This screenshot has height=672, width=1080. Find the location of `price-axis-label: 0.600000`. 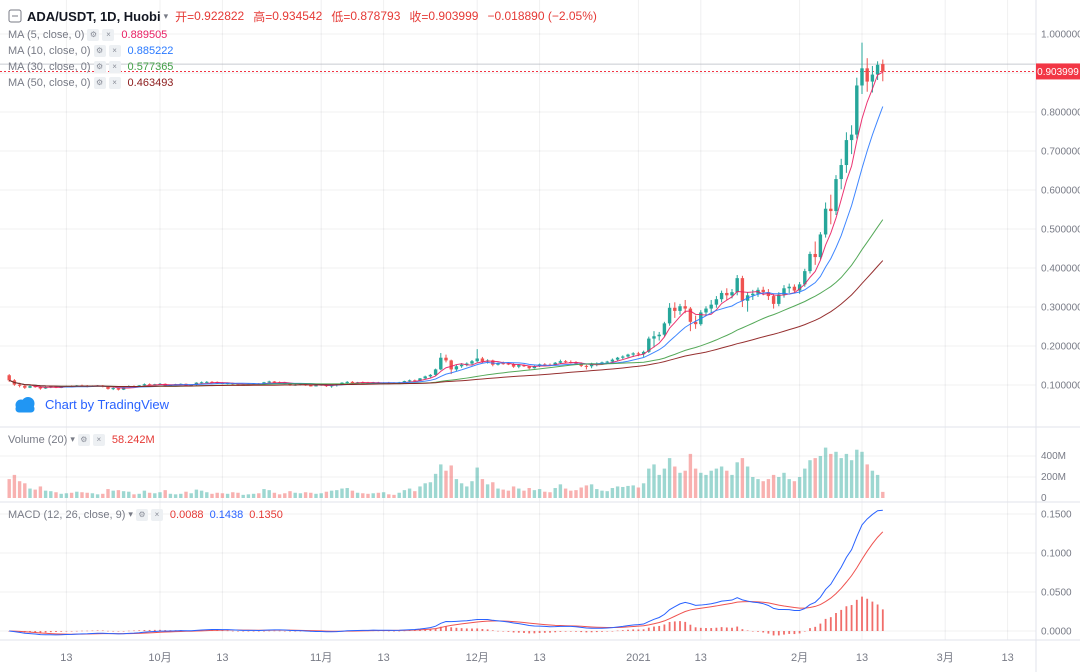

price-axis-label: 0.600000 is located at coordinates (1060, 191).